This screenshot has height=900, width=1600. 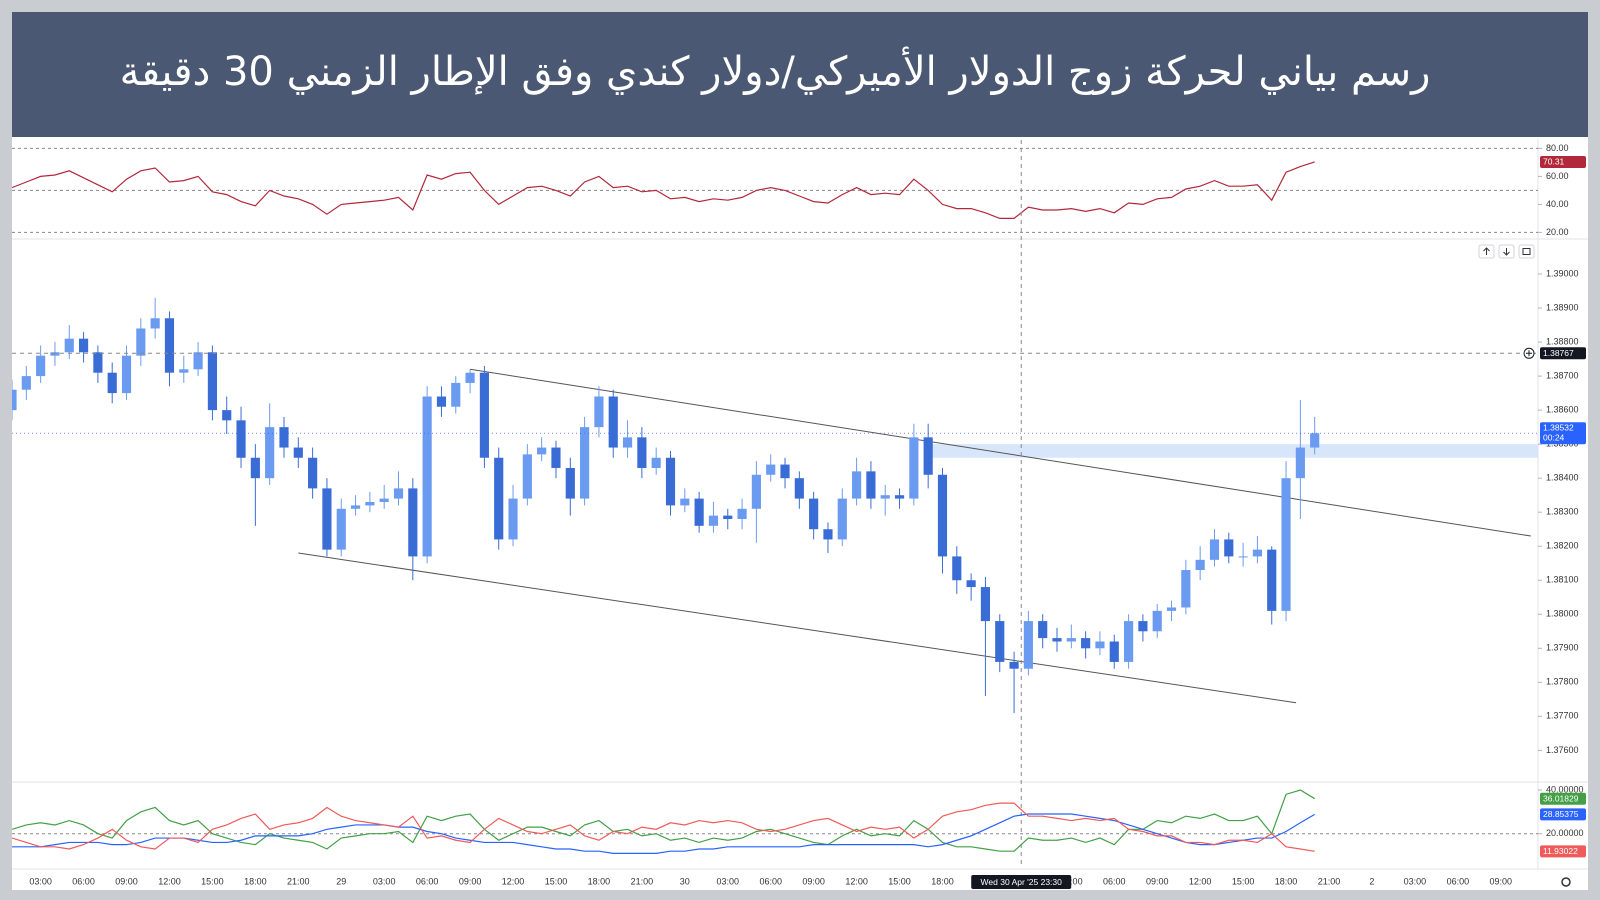 I want to click on y-tick-label: 40.00, so click(x=1557, y=204).